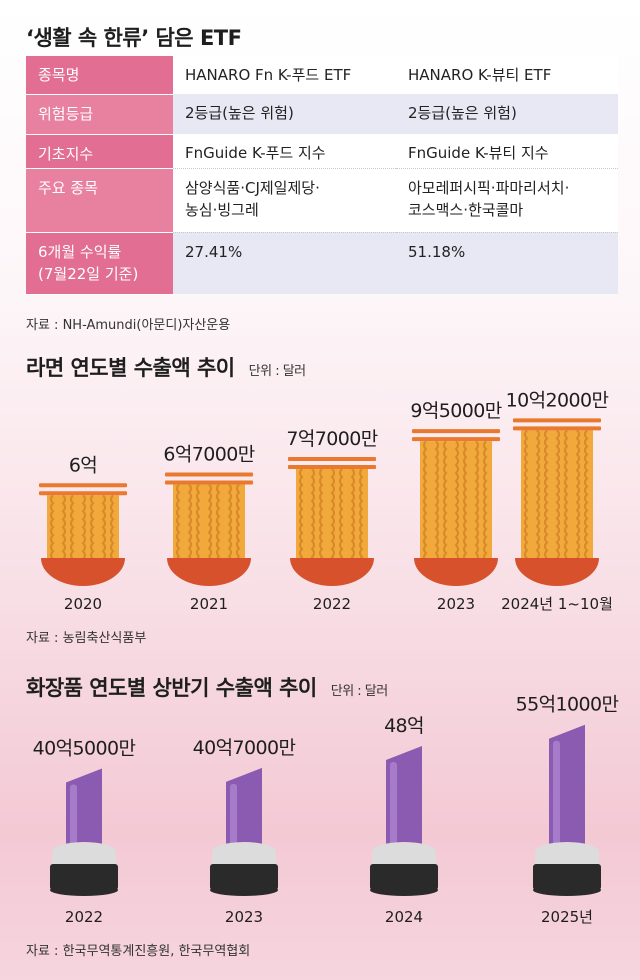 This screenshot has height=980, width=640. Describe the element at coordinates (86, 638) in the screenshot. I see `ramen-source: 자료 : 농림축산식품부` at that location.